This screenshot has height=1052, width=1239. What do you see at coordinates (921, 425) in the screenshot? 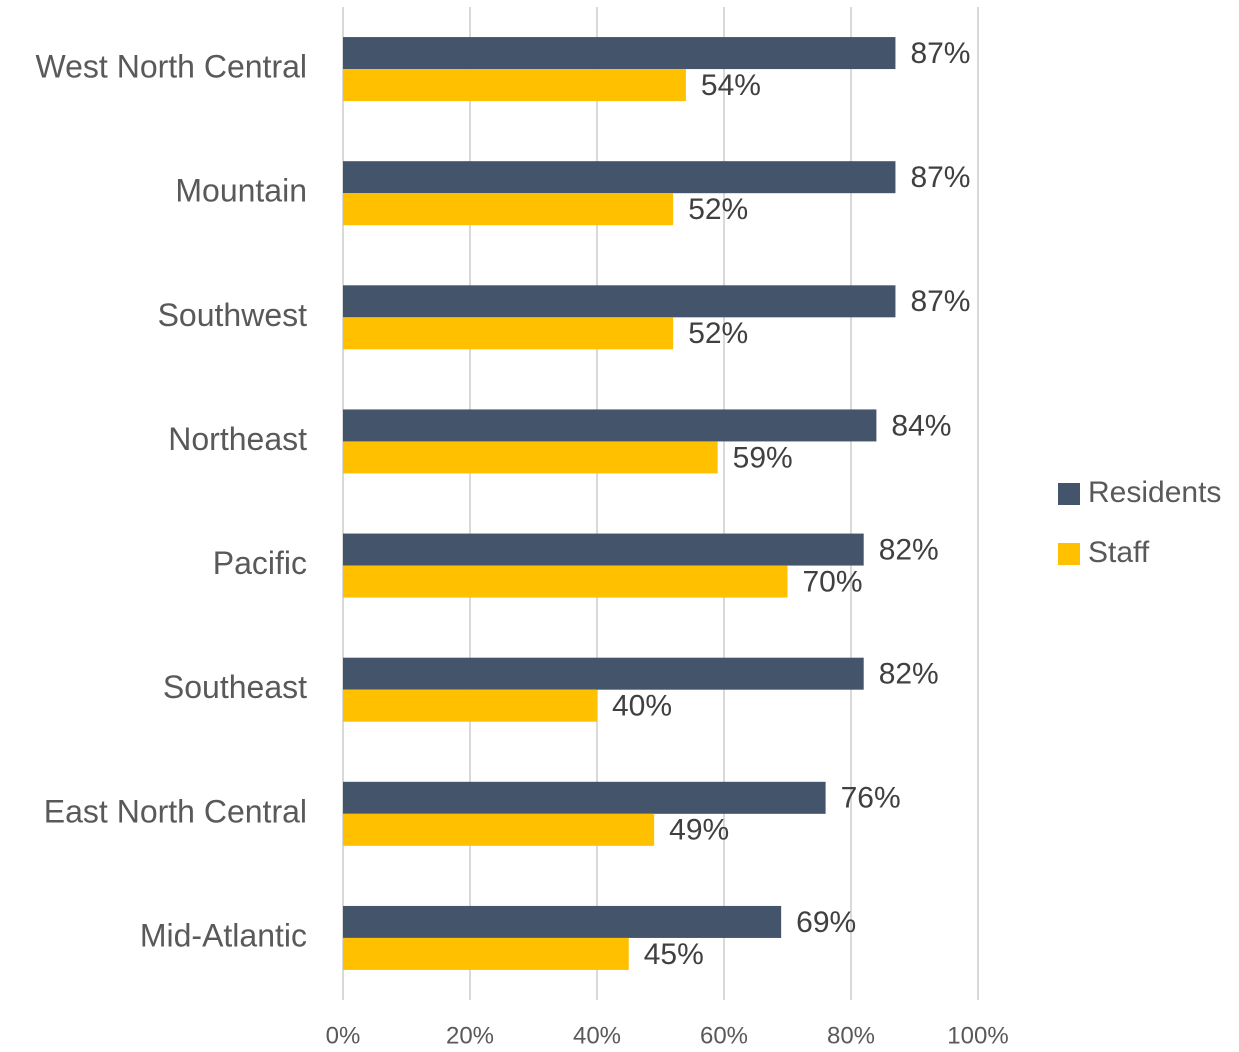
I see `data-label: 84%` at bounding box center [921, 425].